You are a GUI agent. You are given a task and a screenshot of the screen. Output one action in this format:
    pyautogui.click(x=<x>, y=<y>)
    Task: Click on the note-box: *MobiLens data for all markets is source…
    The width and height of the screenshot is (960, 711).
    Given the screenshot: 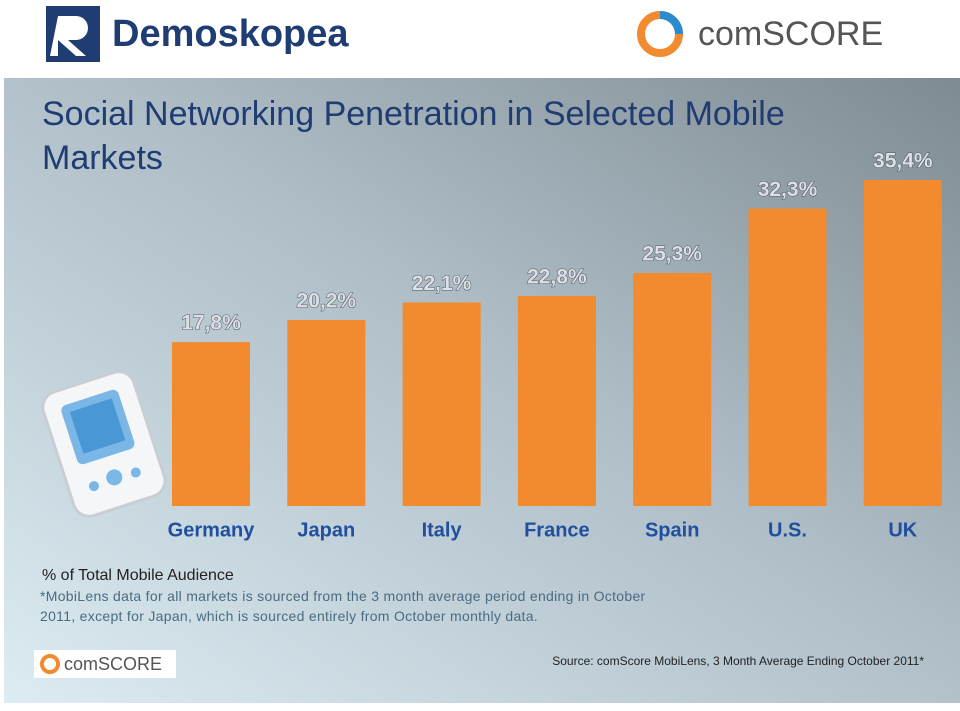 What is the action you would take?
    pyautogui.click(x=343, y=606)
    